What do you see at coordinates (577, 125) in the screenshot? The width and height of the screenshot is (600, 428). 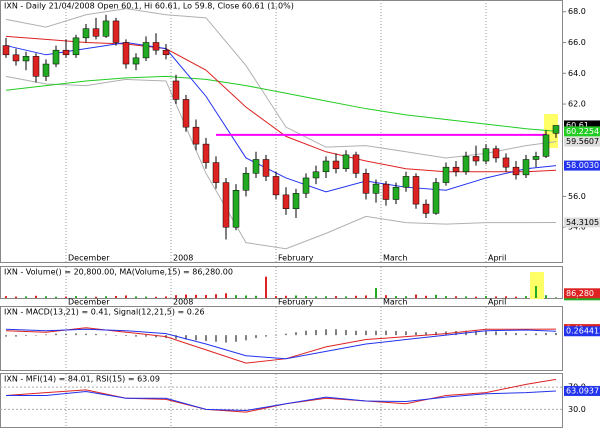 I see `value-label: 60.61` at bounding box center [577, 125].